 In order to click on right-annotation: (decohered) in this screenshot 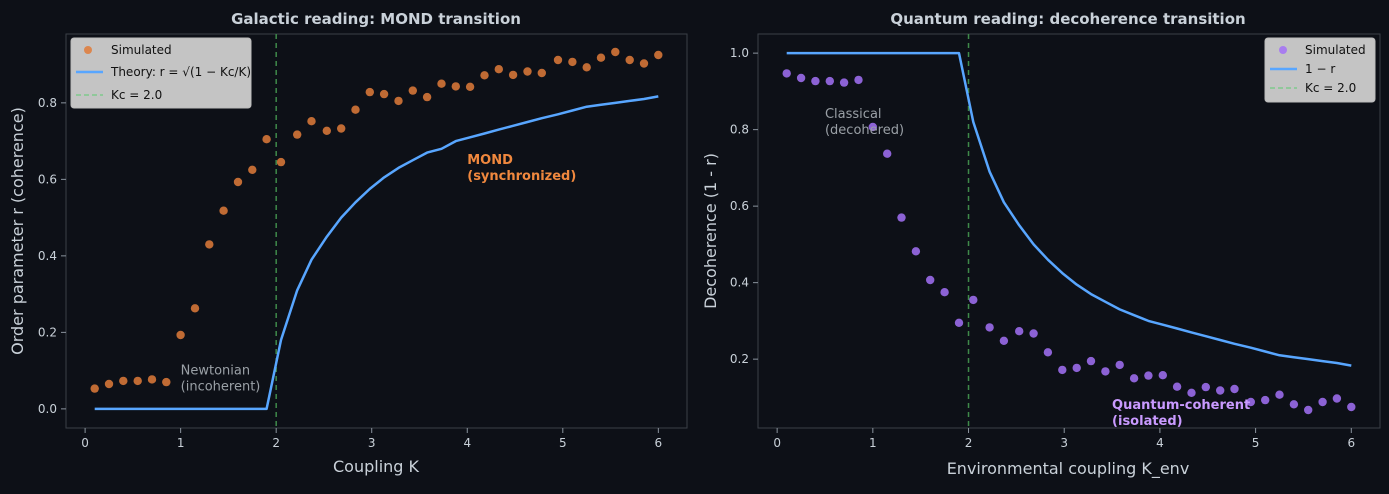, I will do `click(864, 130)`.